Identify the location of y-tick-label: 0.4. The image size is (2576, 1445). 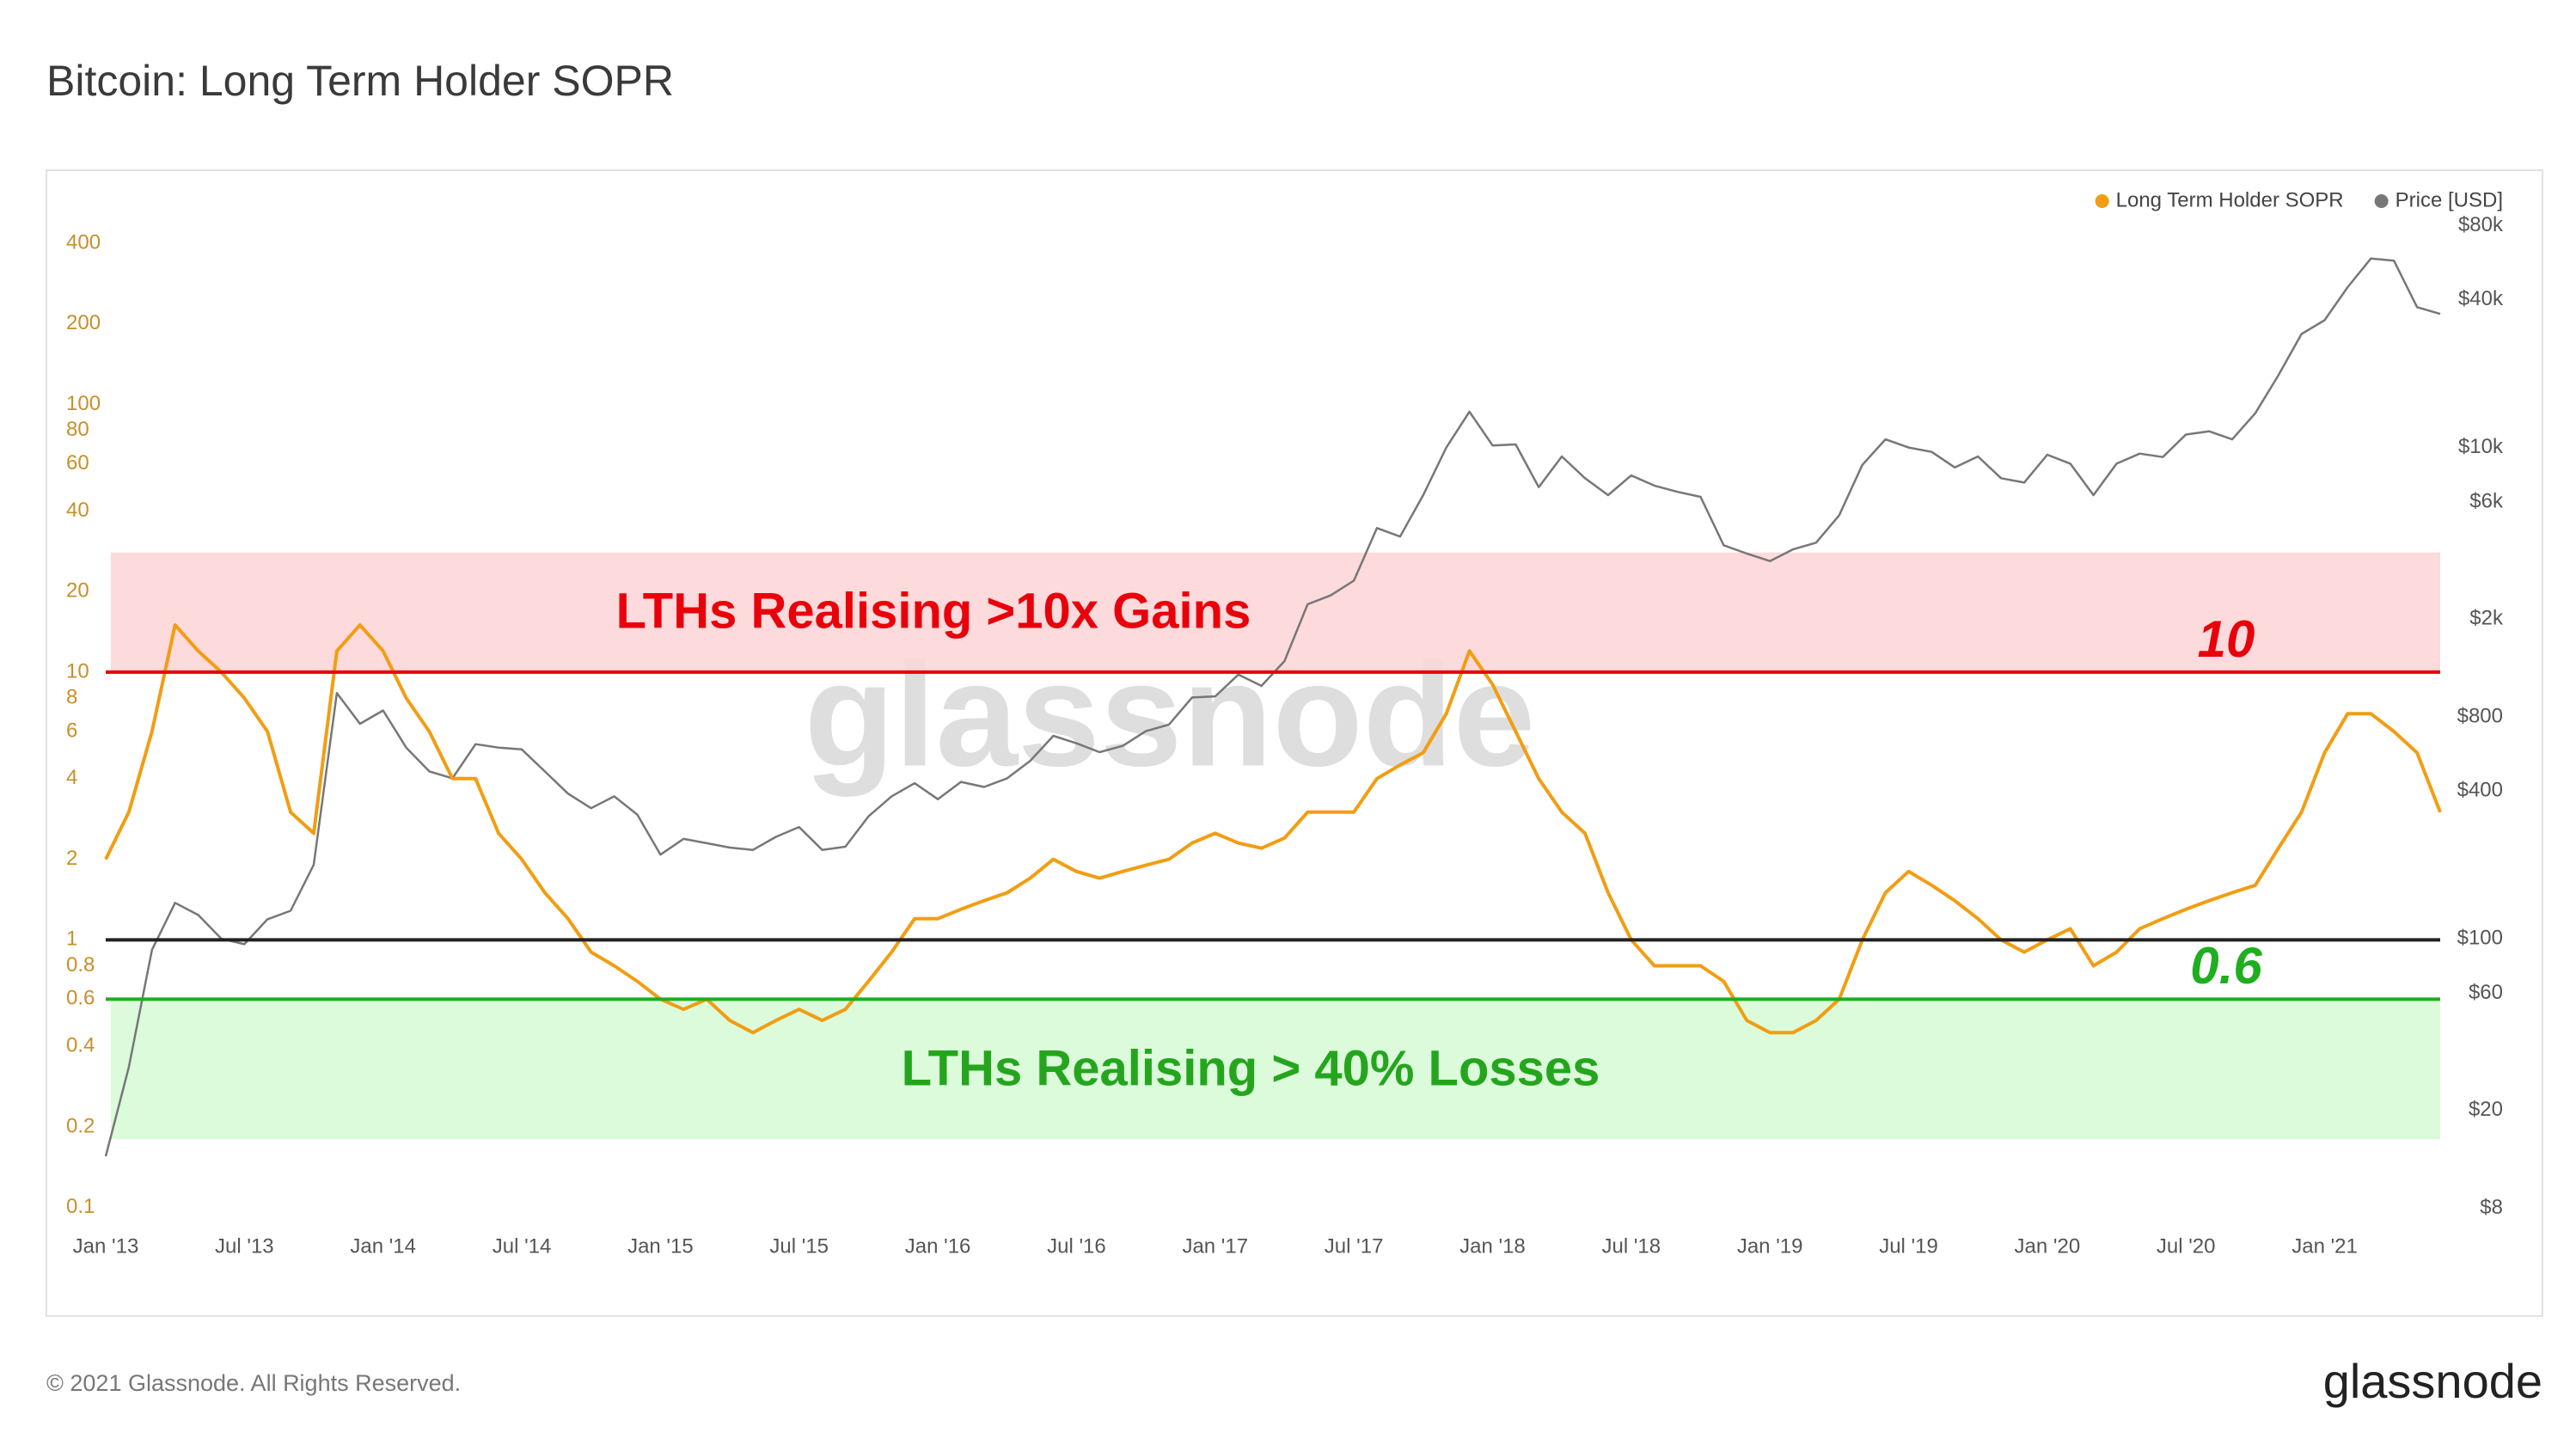
(80, 1045).